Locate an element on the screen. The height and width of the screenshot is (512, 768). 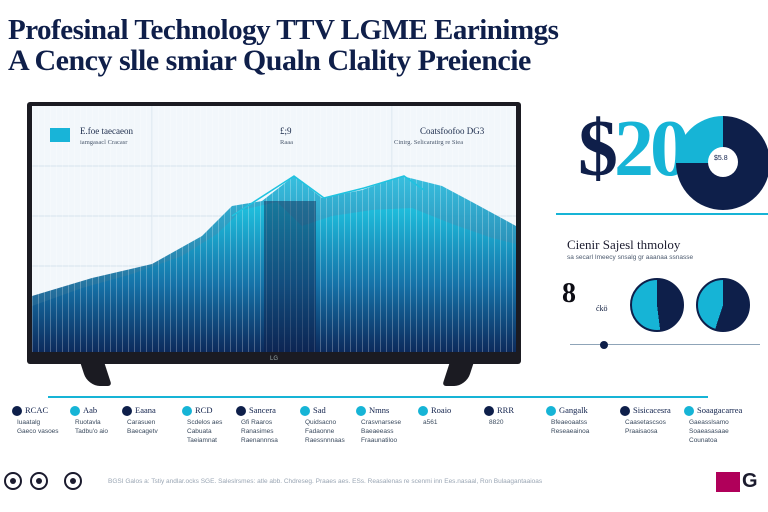
legend-item-detail: Ruotavla Tadbu'o aio is located at coordinates (92, 427).